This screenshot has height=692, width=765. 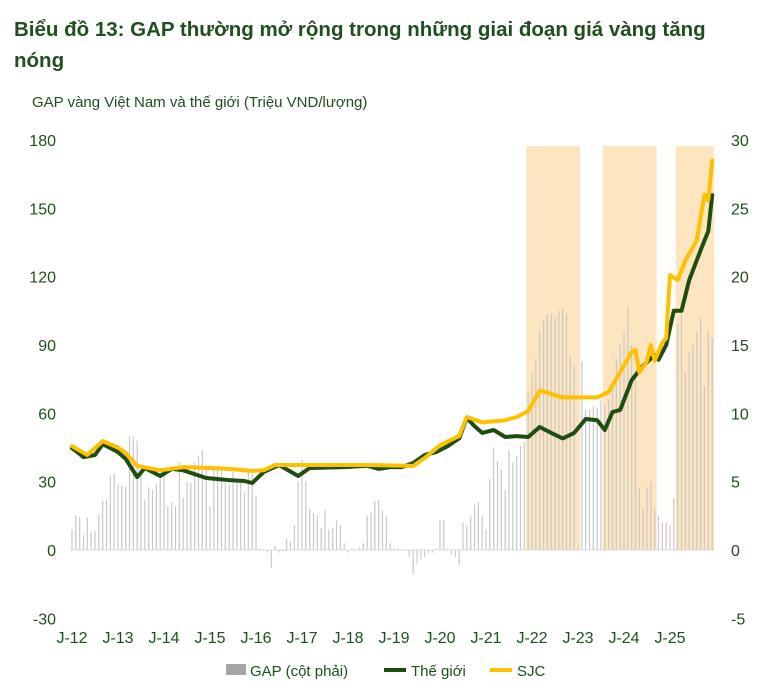 What do you see at coordinates (485, 638) in the screenshot?
I see `x-tick: J-21` at bounding box center [485, 638].